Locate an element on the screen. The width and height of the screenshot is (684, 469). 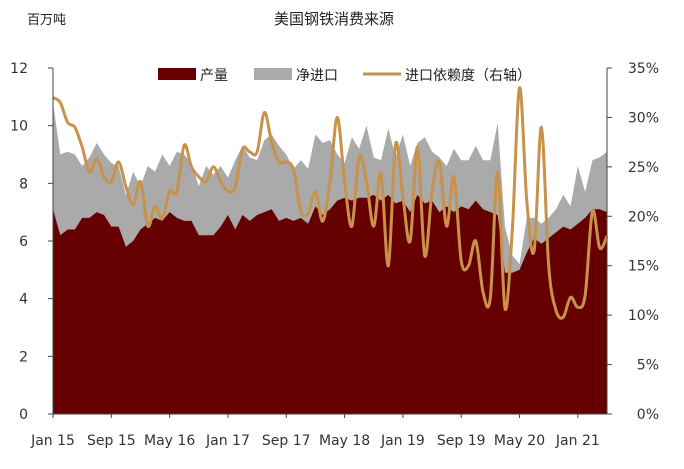
y-tick-label: 12 is located at coordinates (19, 69).